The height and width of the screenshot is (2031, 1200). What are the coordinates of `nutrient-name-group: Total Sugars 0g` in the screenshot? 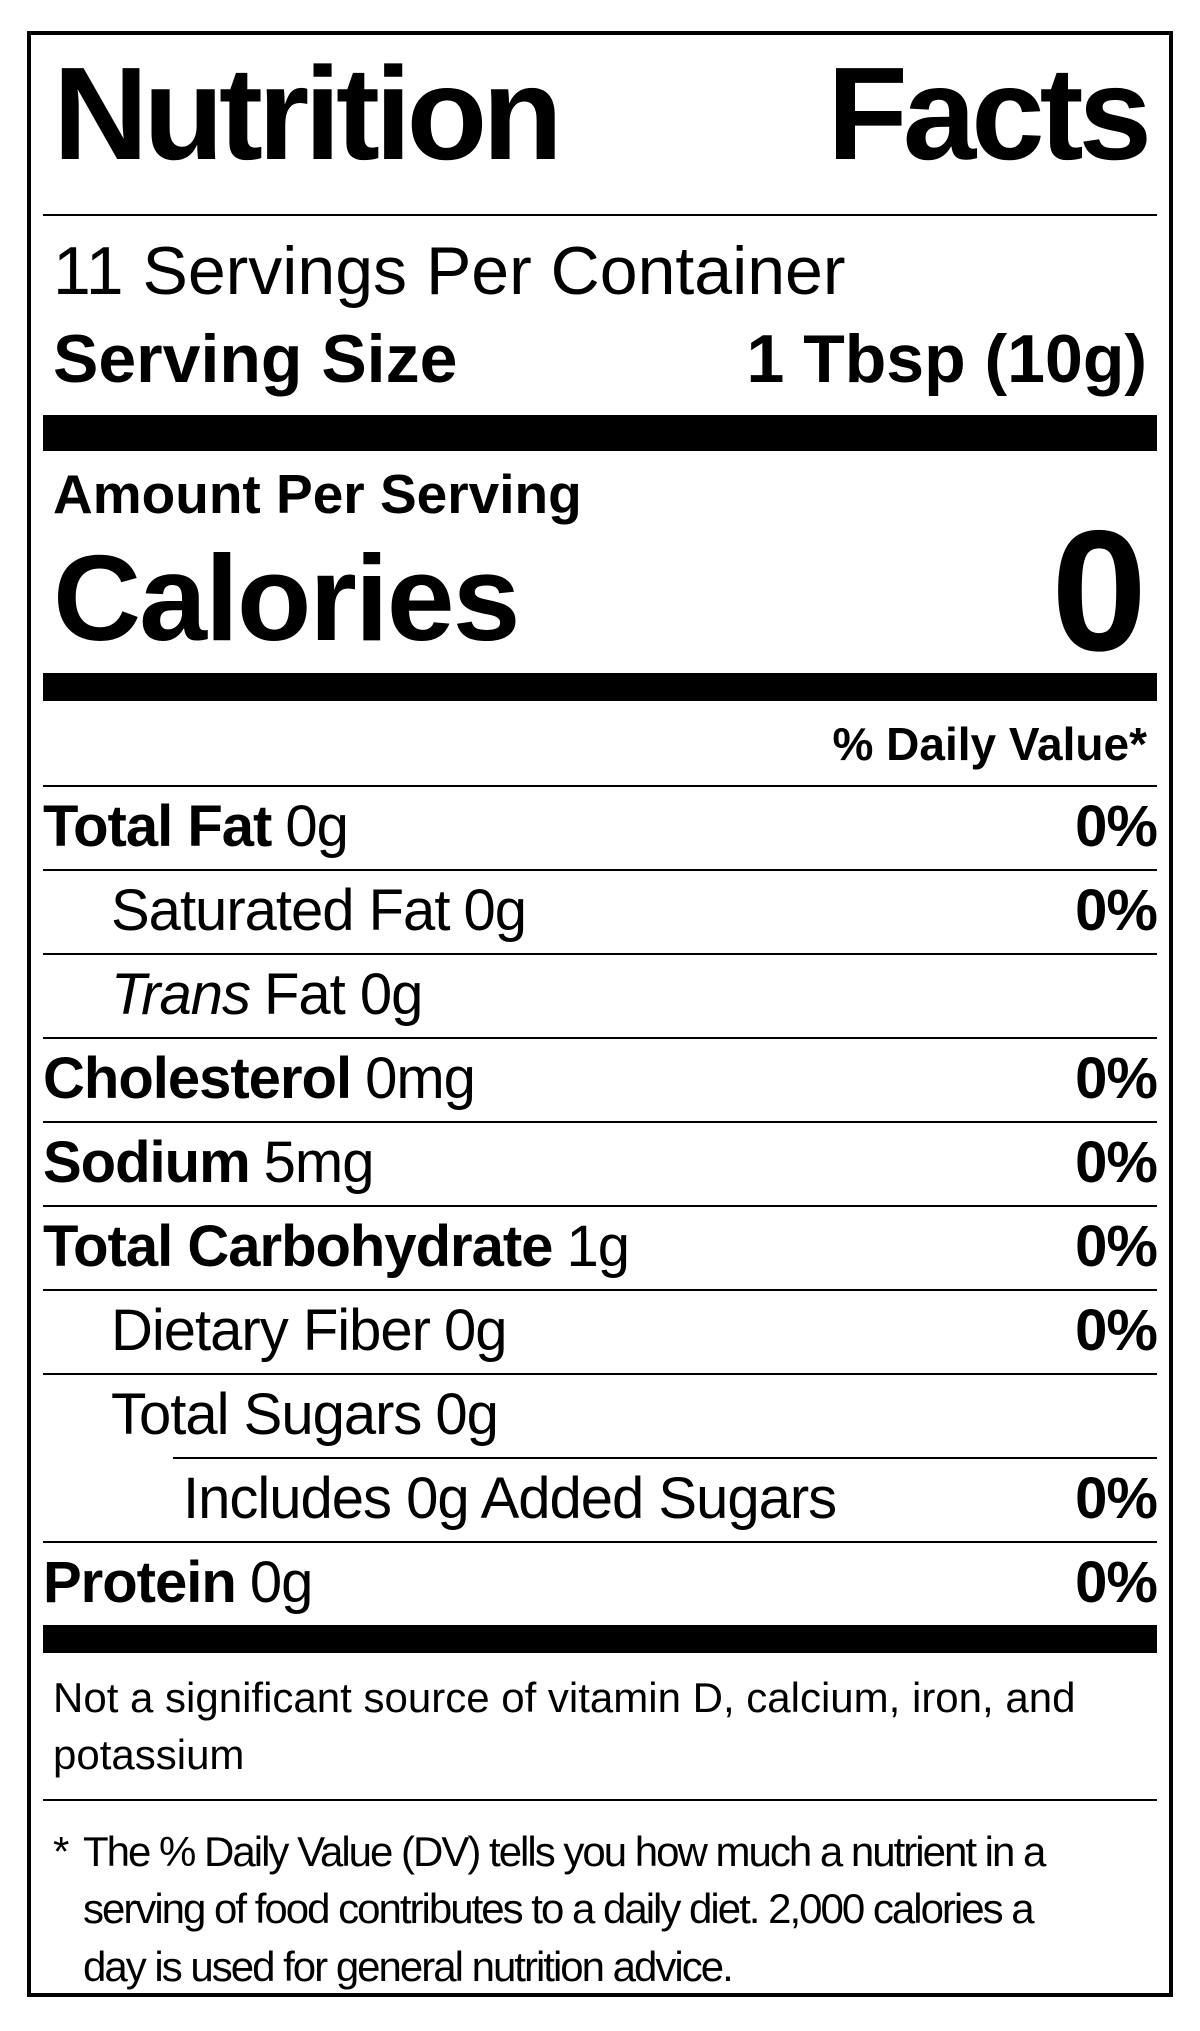 It's located at (271, 1415).